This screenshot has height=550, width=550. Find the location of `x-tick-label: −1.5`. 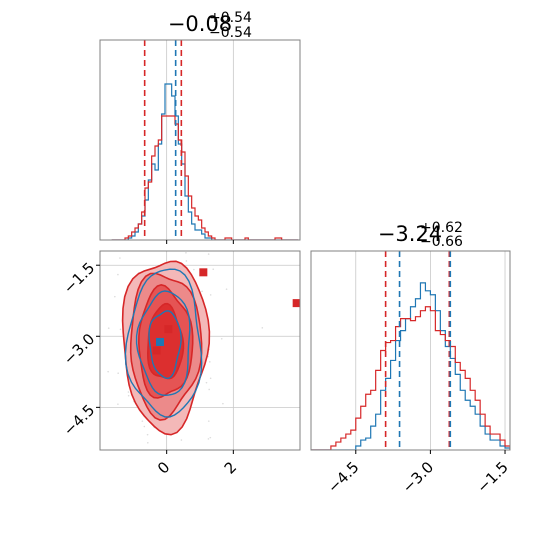

x-tick-label: −1.5 is located at coordinates (492, 477).